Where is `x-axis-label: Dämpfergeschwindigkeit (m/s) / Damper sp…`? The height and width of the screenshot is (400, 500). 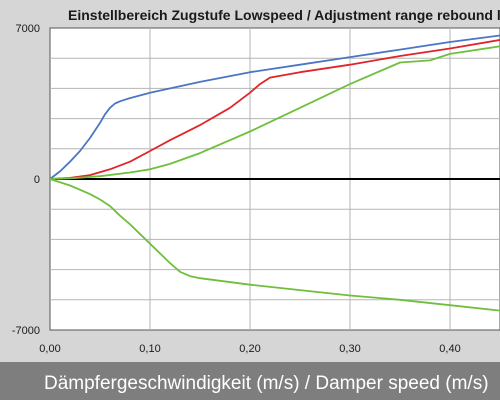 x-axis-label: Dämpfergeschwindigkeit (m/s) / Damper sp… is located at coordinates (266, 383).